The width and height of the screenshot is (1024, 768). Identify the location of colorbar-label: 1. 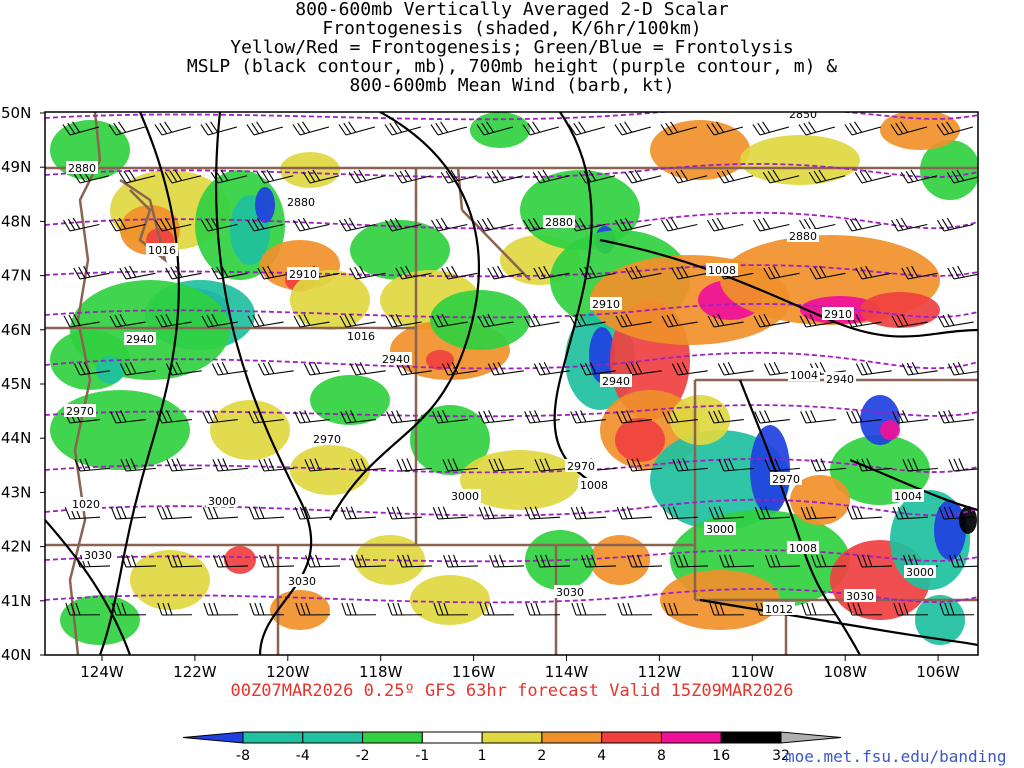
(482, 756).